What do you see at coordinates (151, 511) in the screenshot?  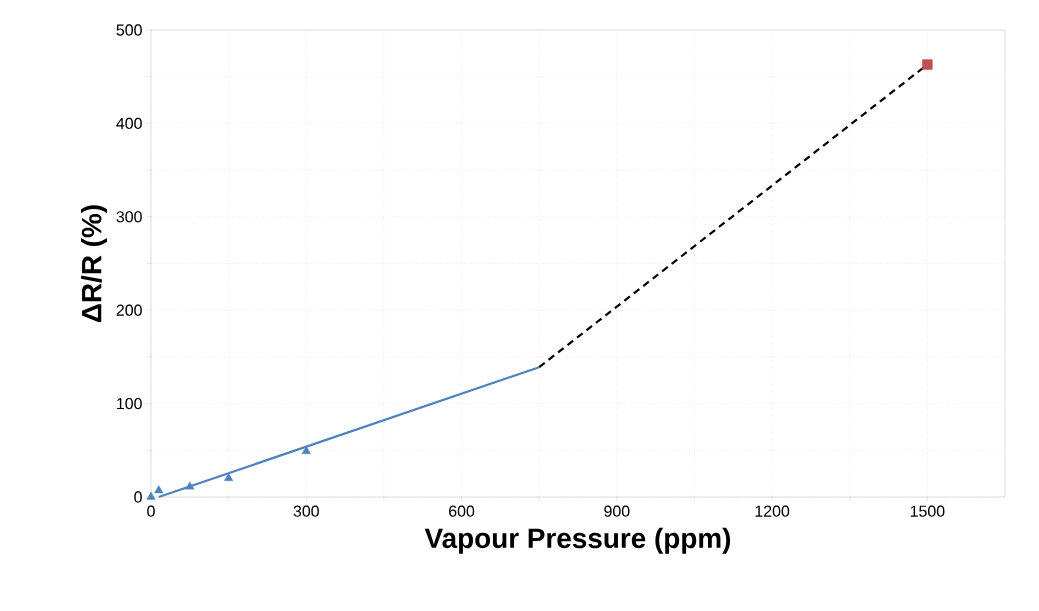 I see `x-tick-label: 0` at bounding box center [151, 511].